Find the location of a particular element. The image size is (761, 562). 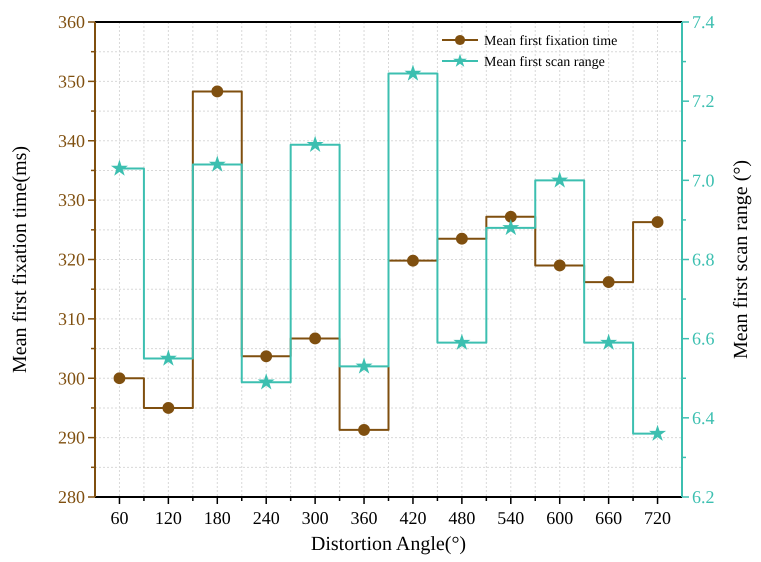

y2-axis-title: Mean first scan range (°) is located at coordinates (741, 260).